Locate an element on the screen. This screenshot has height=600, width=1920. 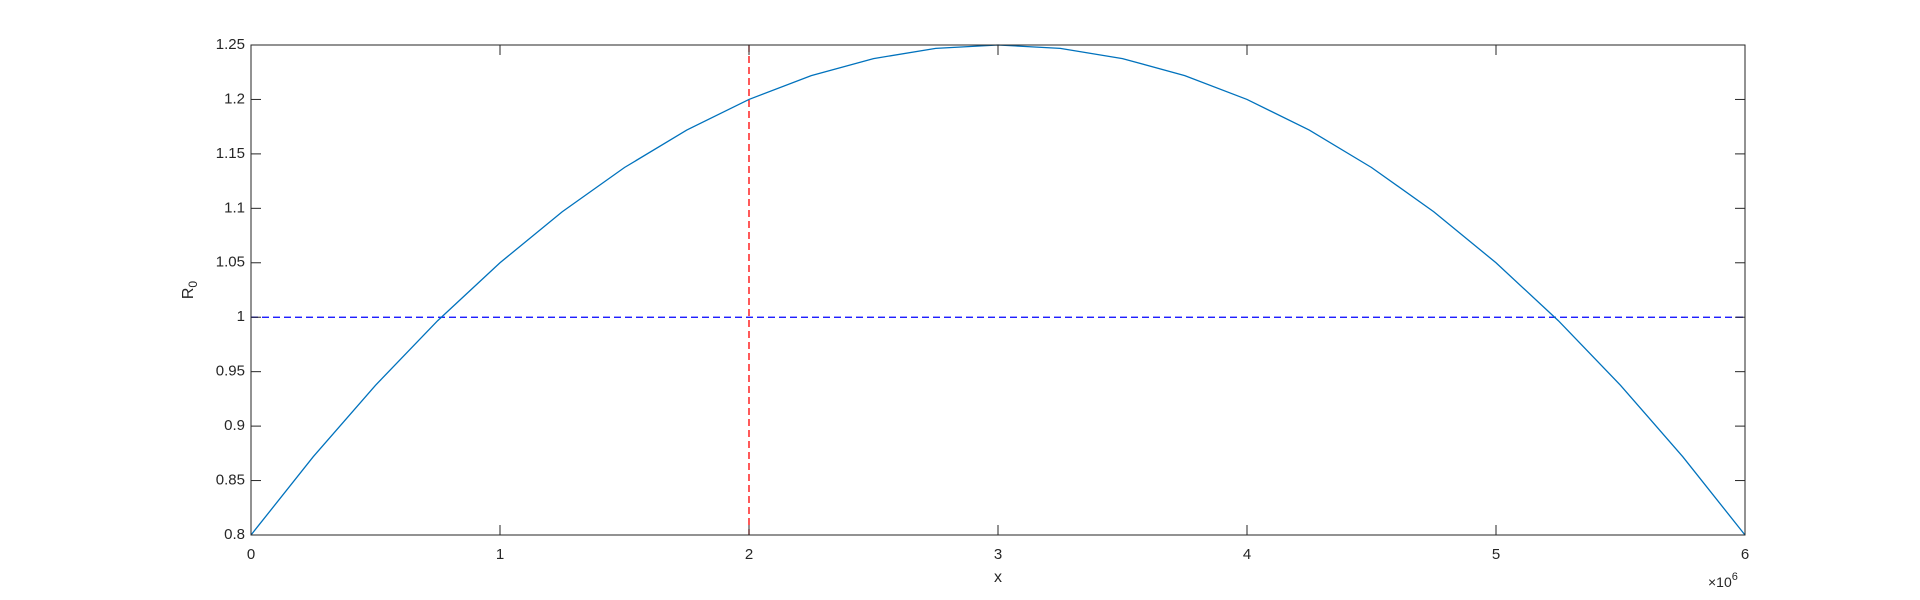
x-tick-label: 6 is located at coordinates (1745, 554).